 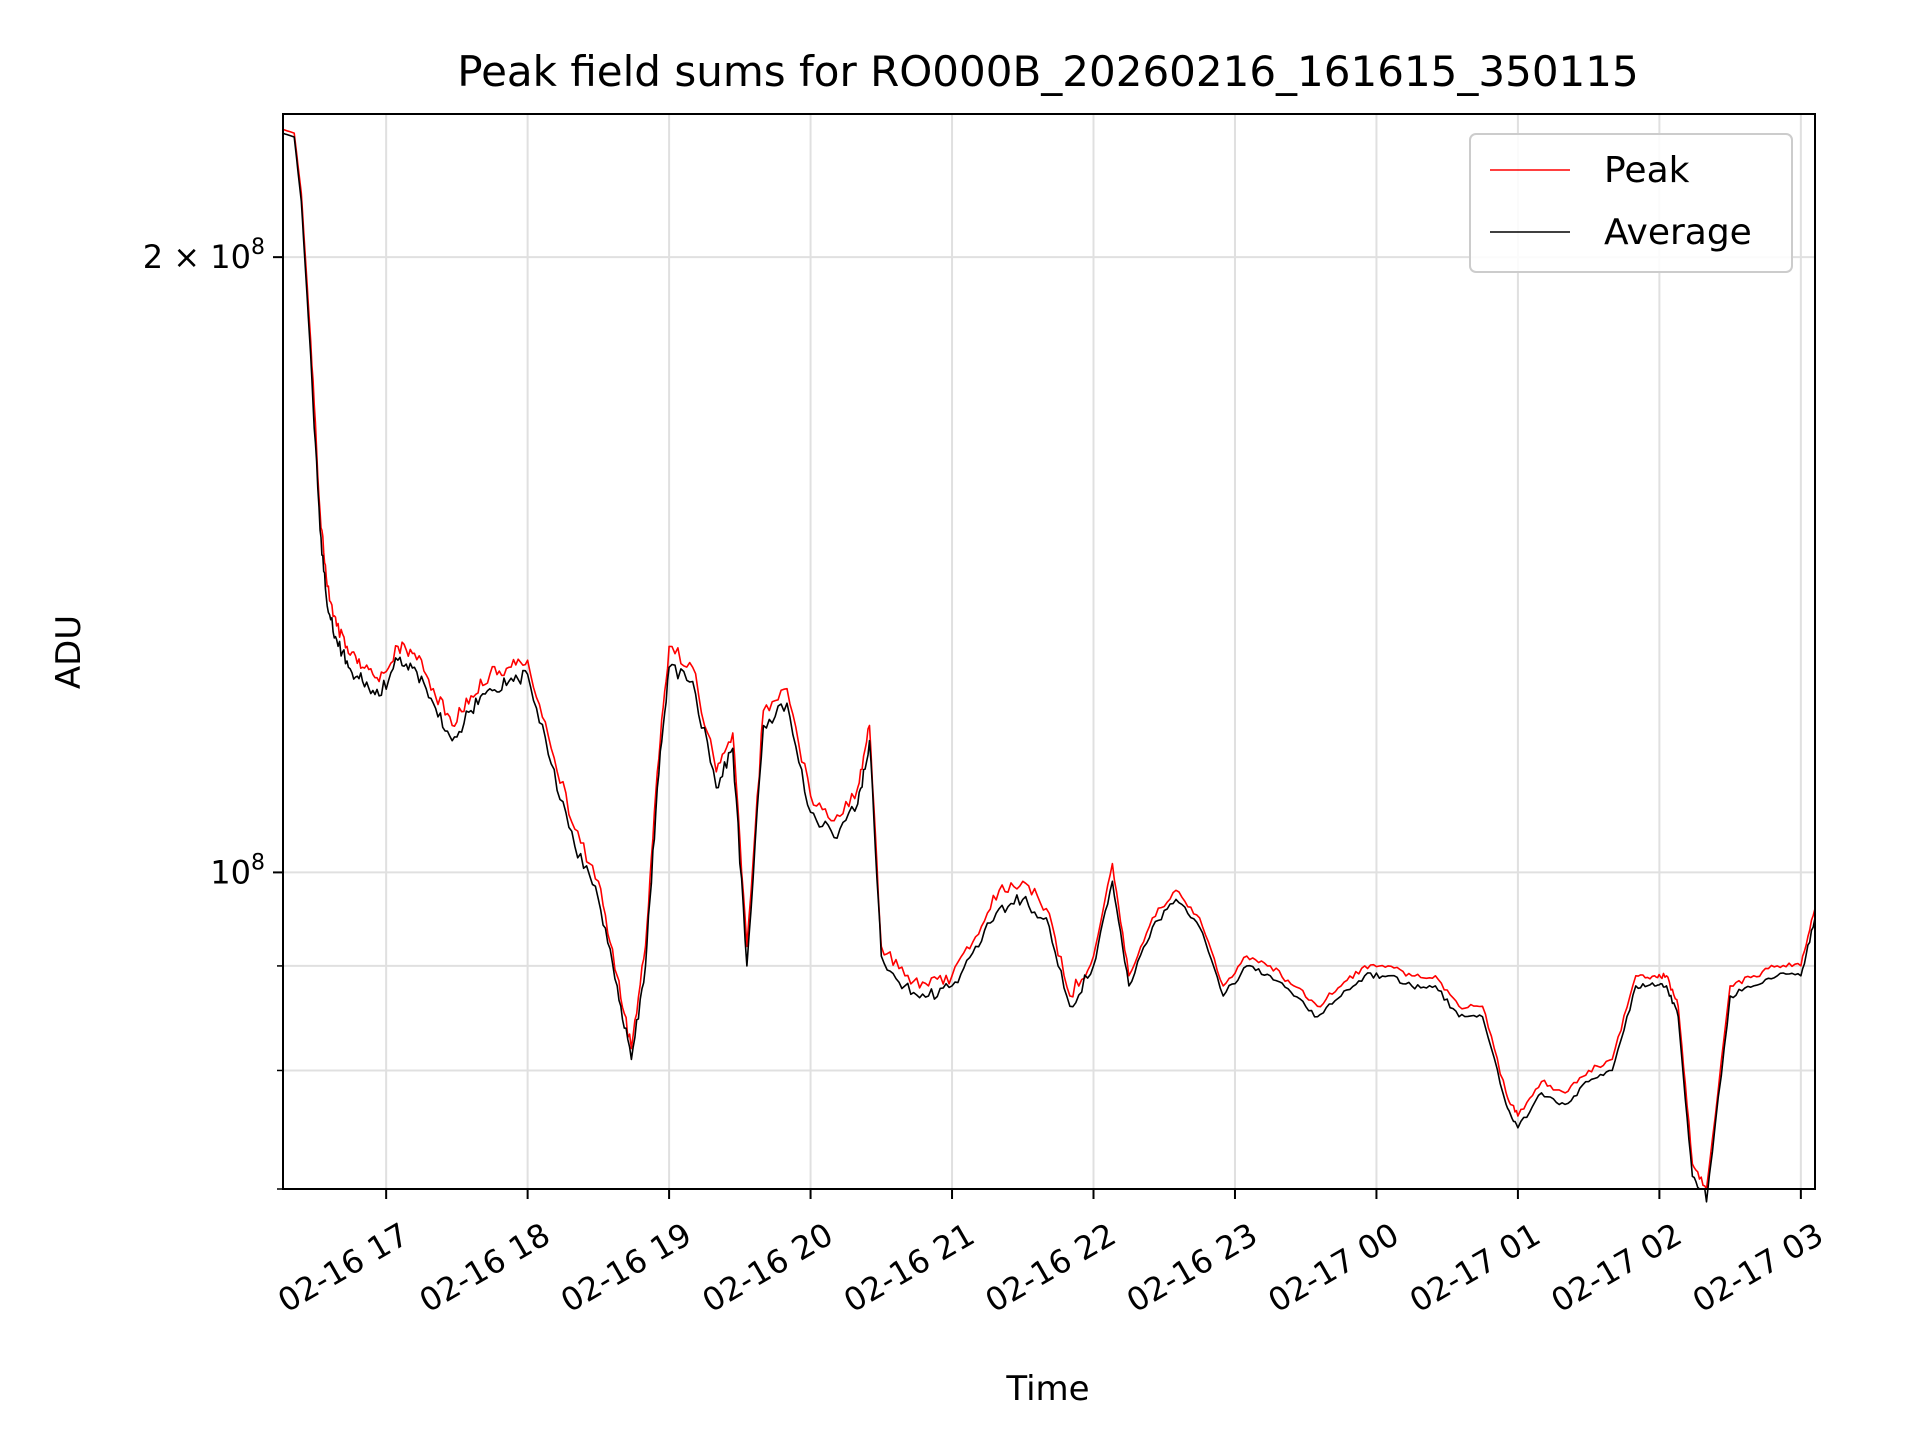 I want to click on y-tick-label: 108, so click(x=237, y=870).